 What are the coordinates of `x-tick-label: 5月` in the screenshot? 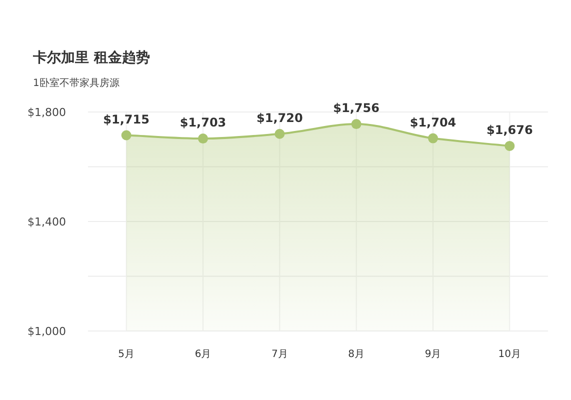 It's located at (126, 354).